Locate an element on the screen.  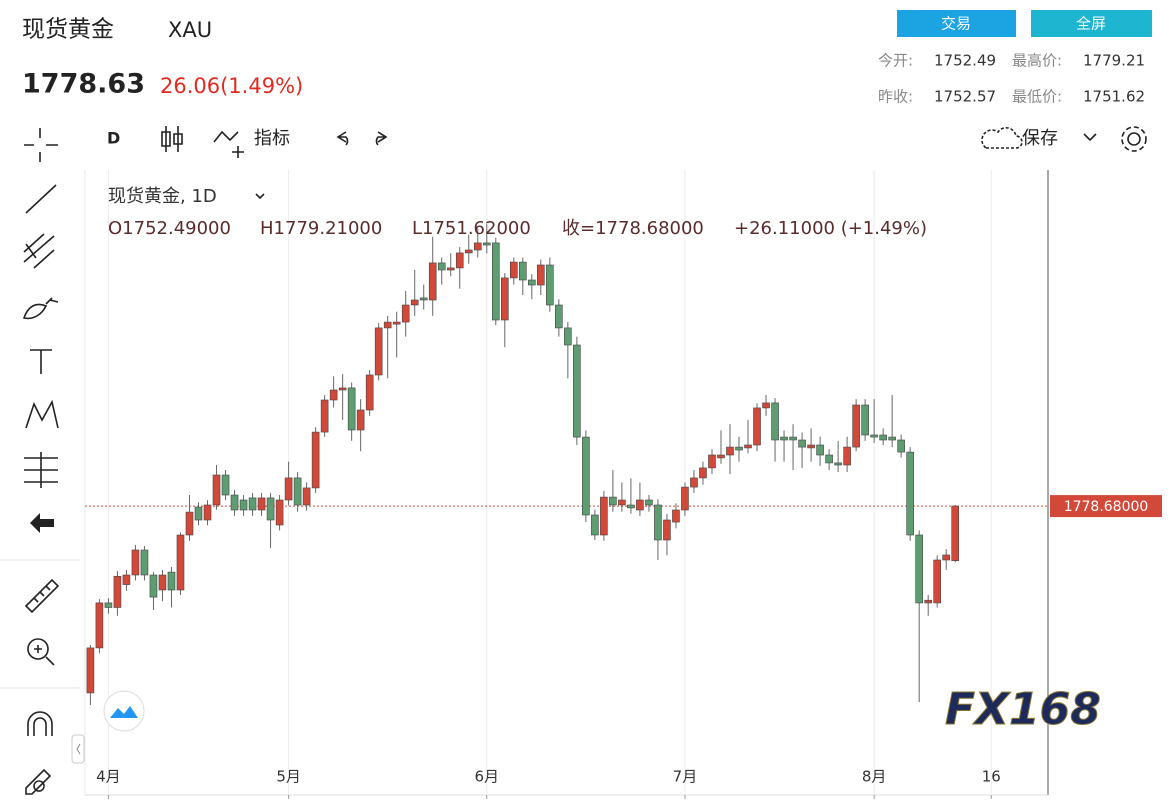
watermark: FX168 is located at coordinates (1023, 709).